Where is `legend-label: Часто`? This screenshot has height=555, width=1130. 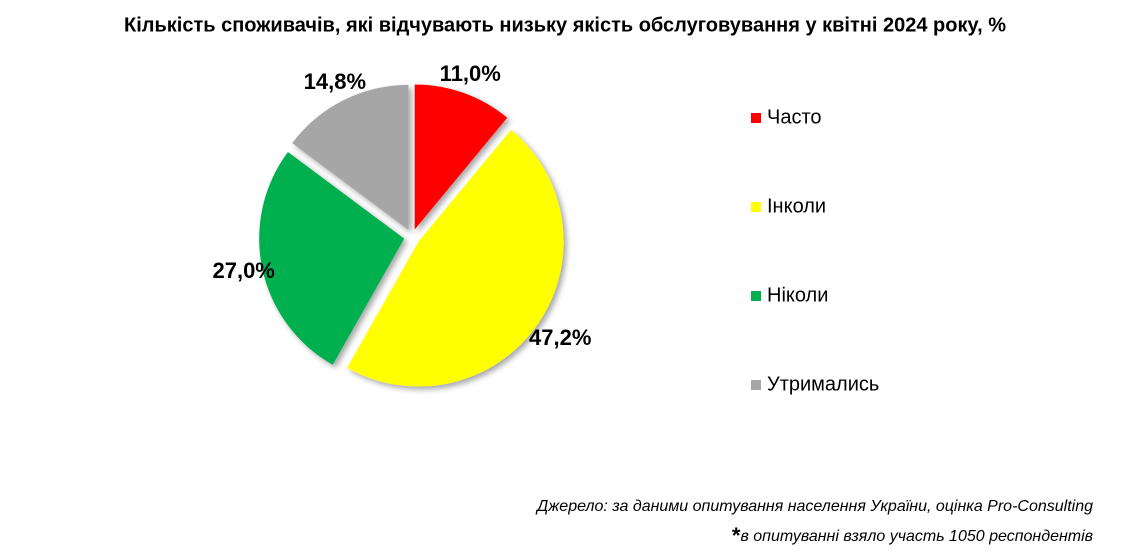
legend-label: Часто is located at coordinates (794, 117).